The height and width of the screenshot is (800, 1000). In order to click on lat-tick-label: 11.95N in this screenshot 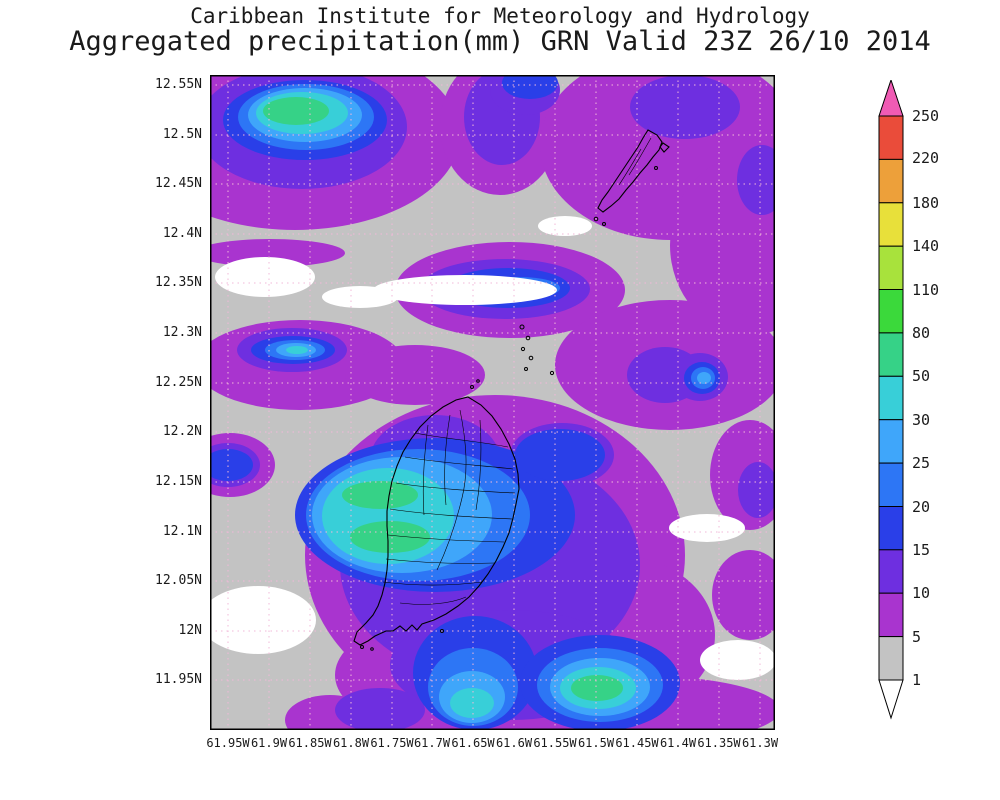, I will do `click(178, 679)`.